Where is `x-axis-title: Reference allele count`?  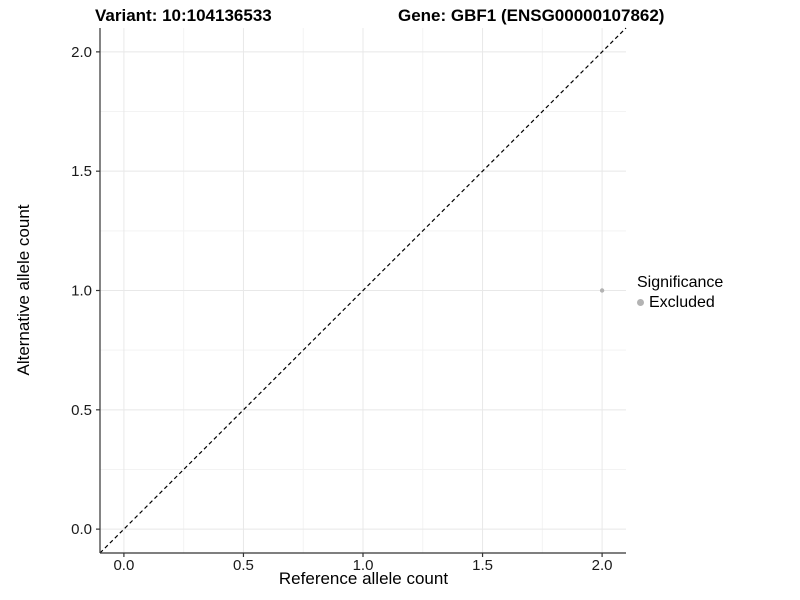 x-axis-title: Reference allele count is located at coordinates (363, 578).